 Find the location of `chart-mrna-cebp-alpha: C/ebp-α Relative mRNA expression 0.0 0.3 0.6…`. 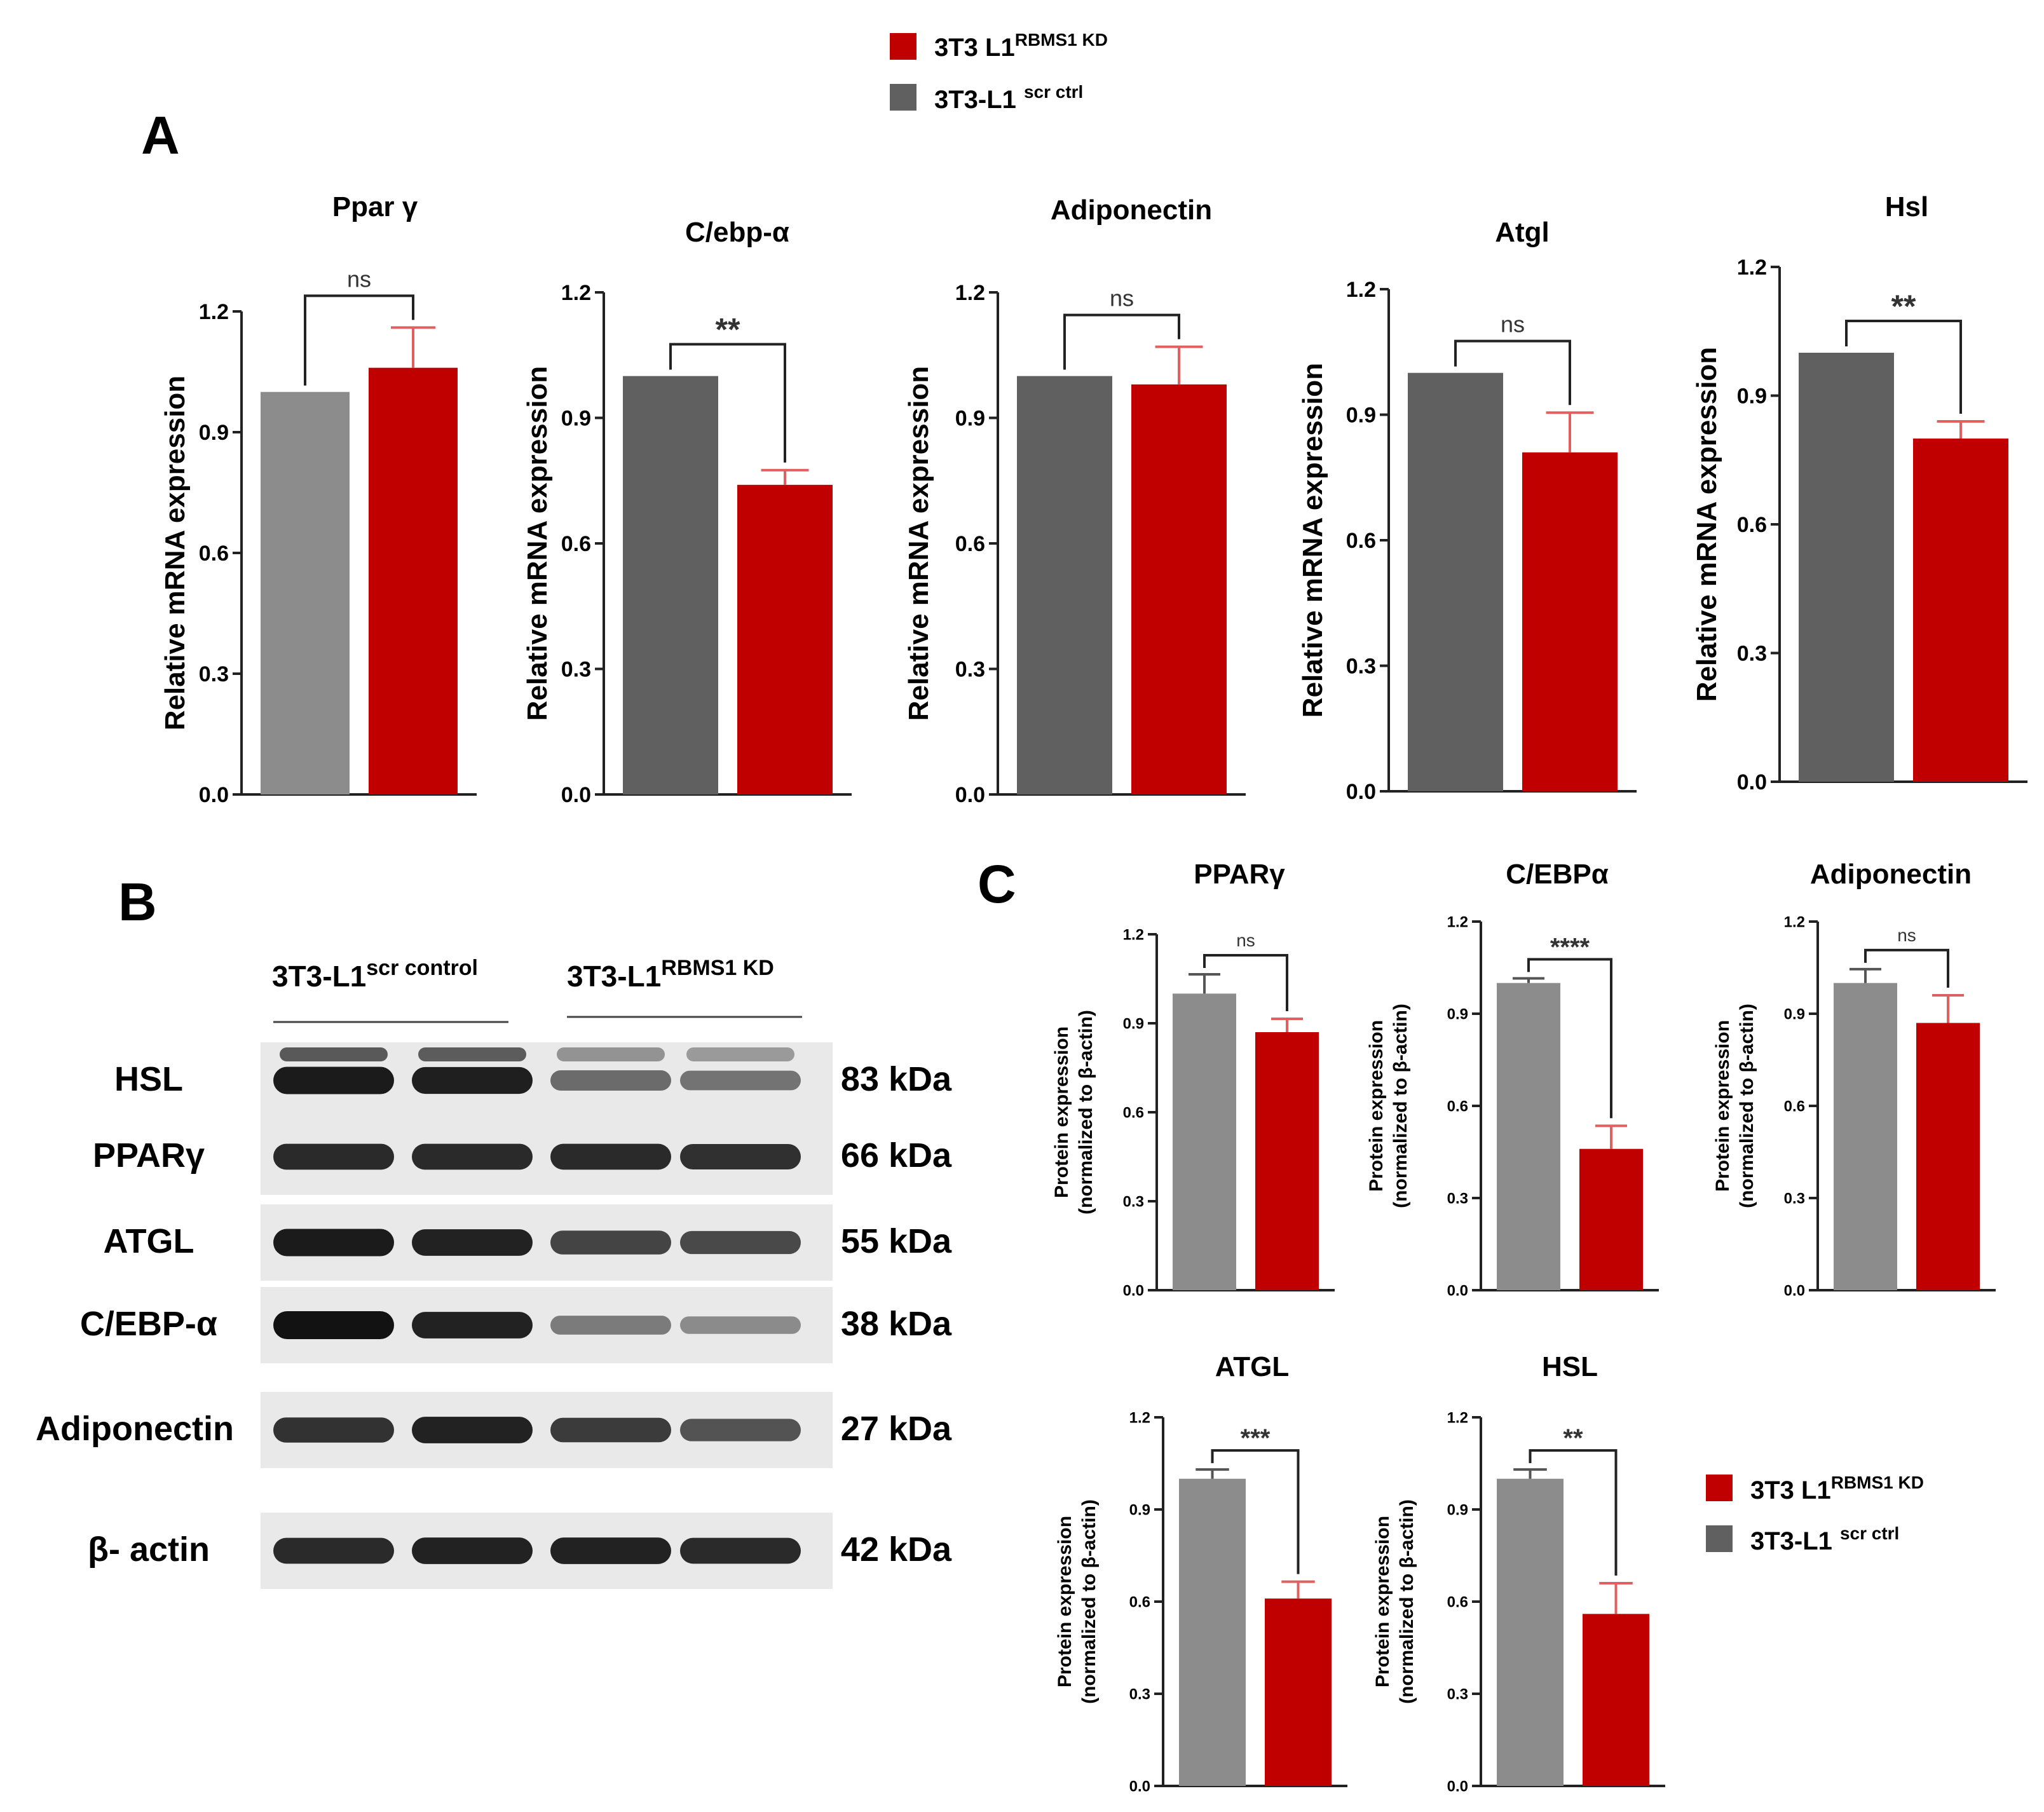

chart-mrna-cebp-alpha: C/ebp-α Relative mRNA expression 0.0 0.3 0.6… is located at coordinates (687, 512).